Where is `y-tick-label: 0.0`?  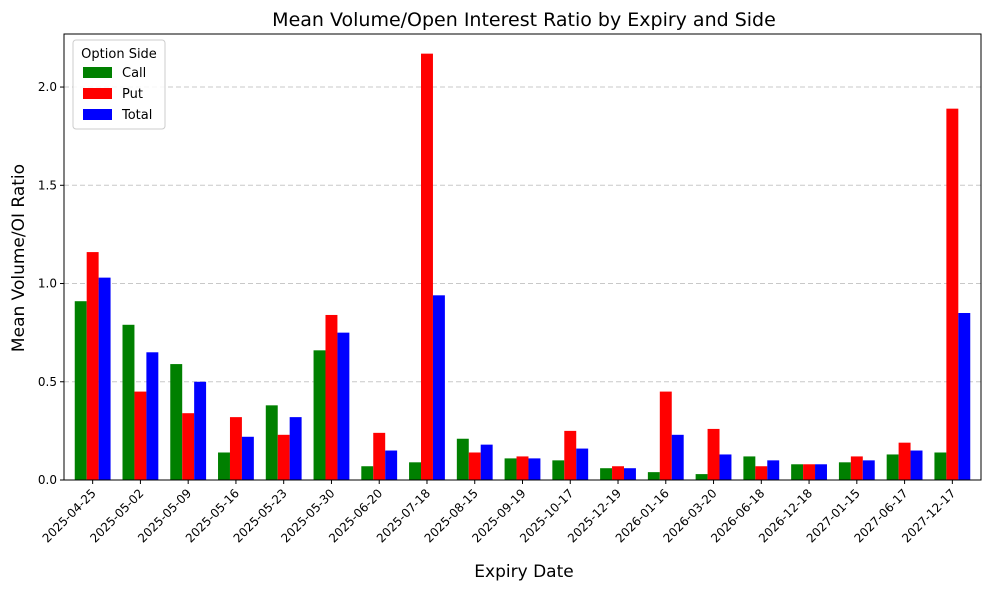
y-tick-label: 0.0 is located at coordinates (47, 480).